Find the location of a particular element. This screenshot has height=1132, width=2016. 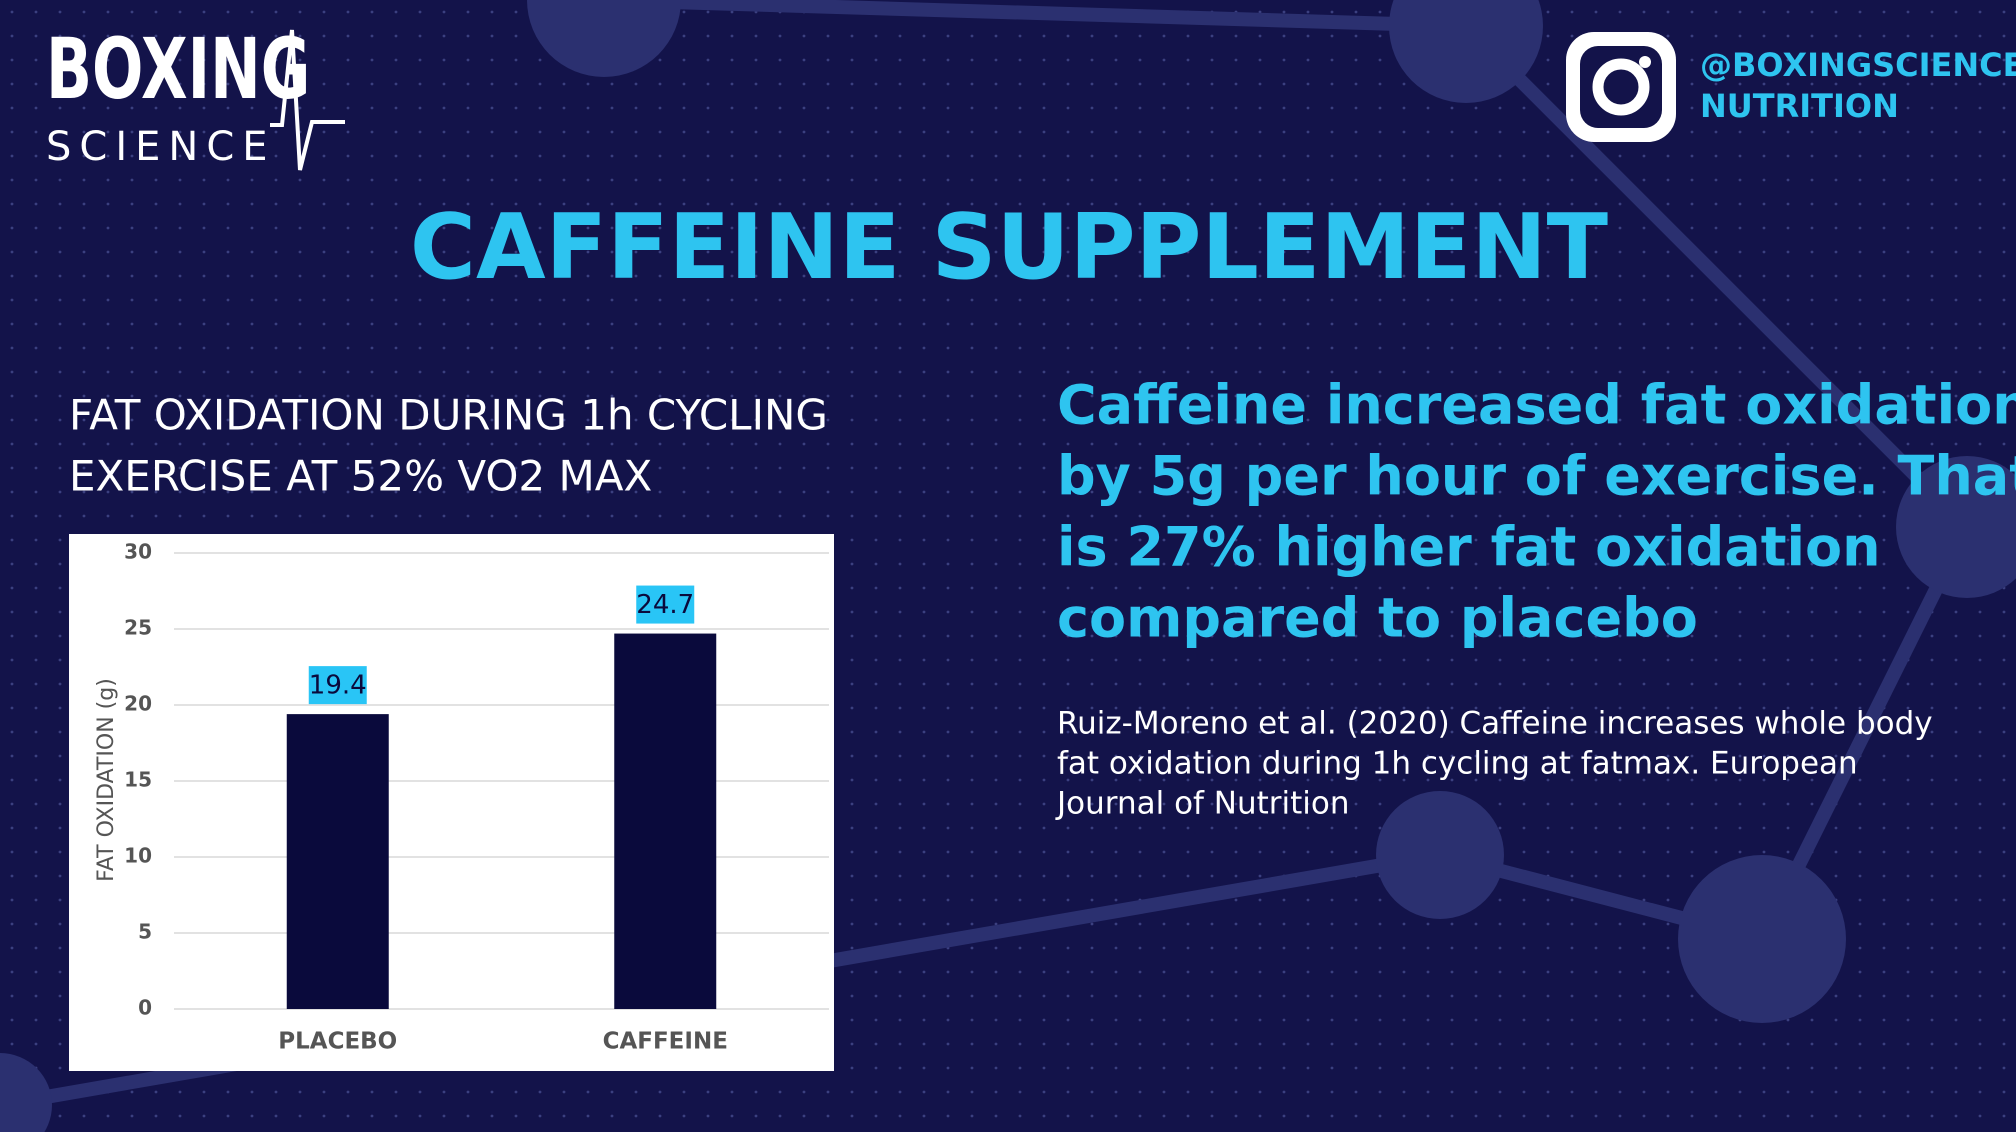

y-tick-label: 20 is located at coordinates (138, 704).